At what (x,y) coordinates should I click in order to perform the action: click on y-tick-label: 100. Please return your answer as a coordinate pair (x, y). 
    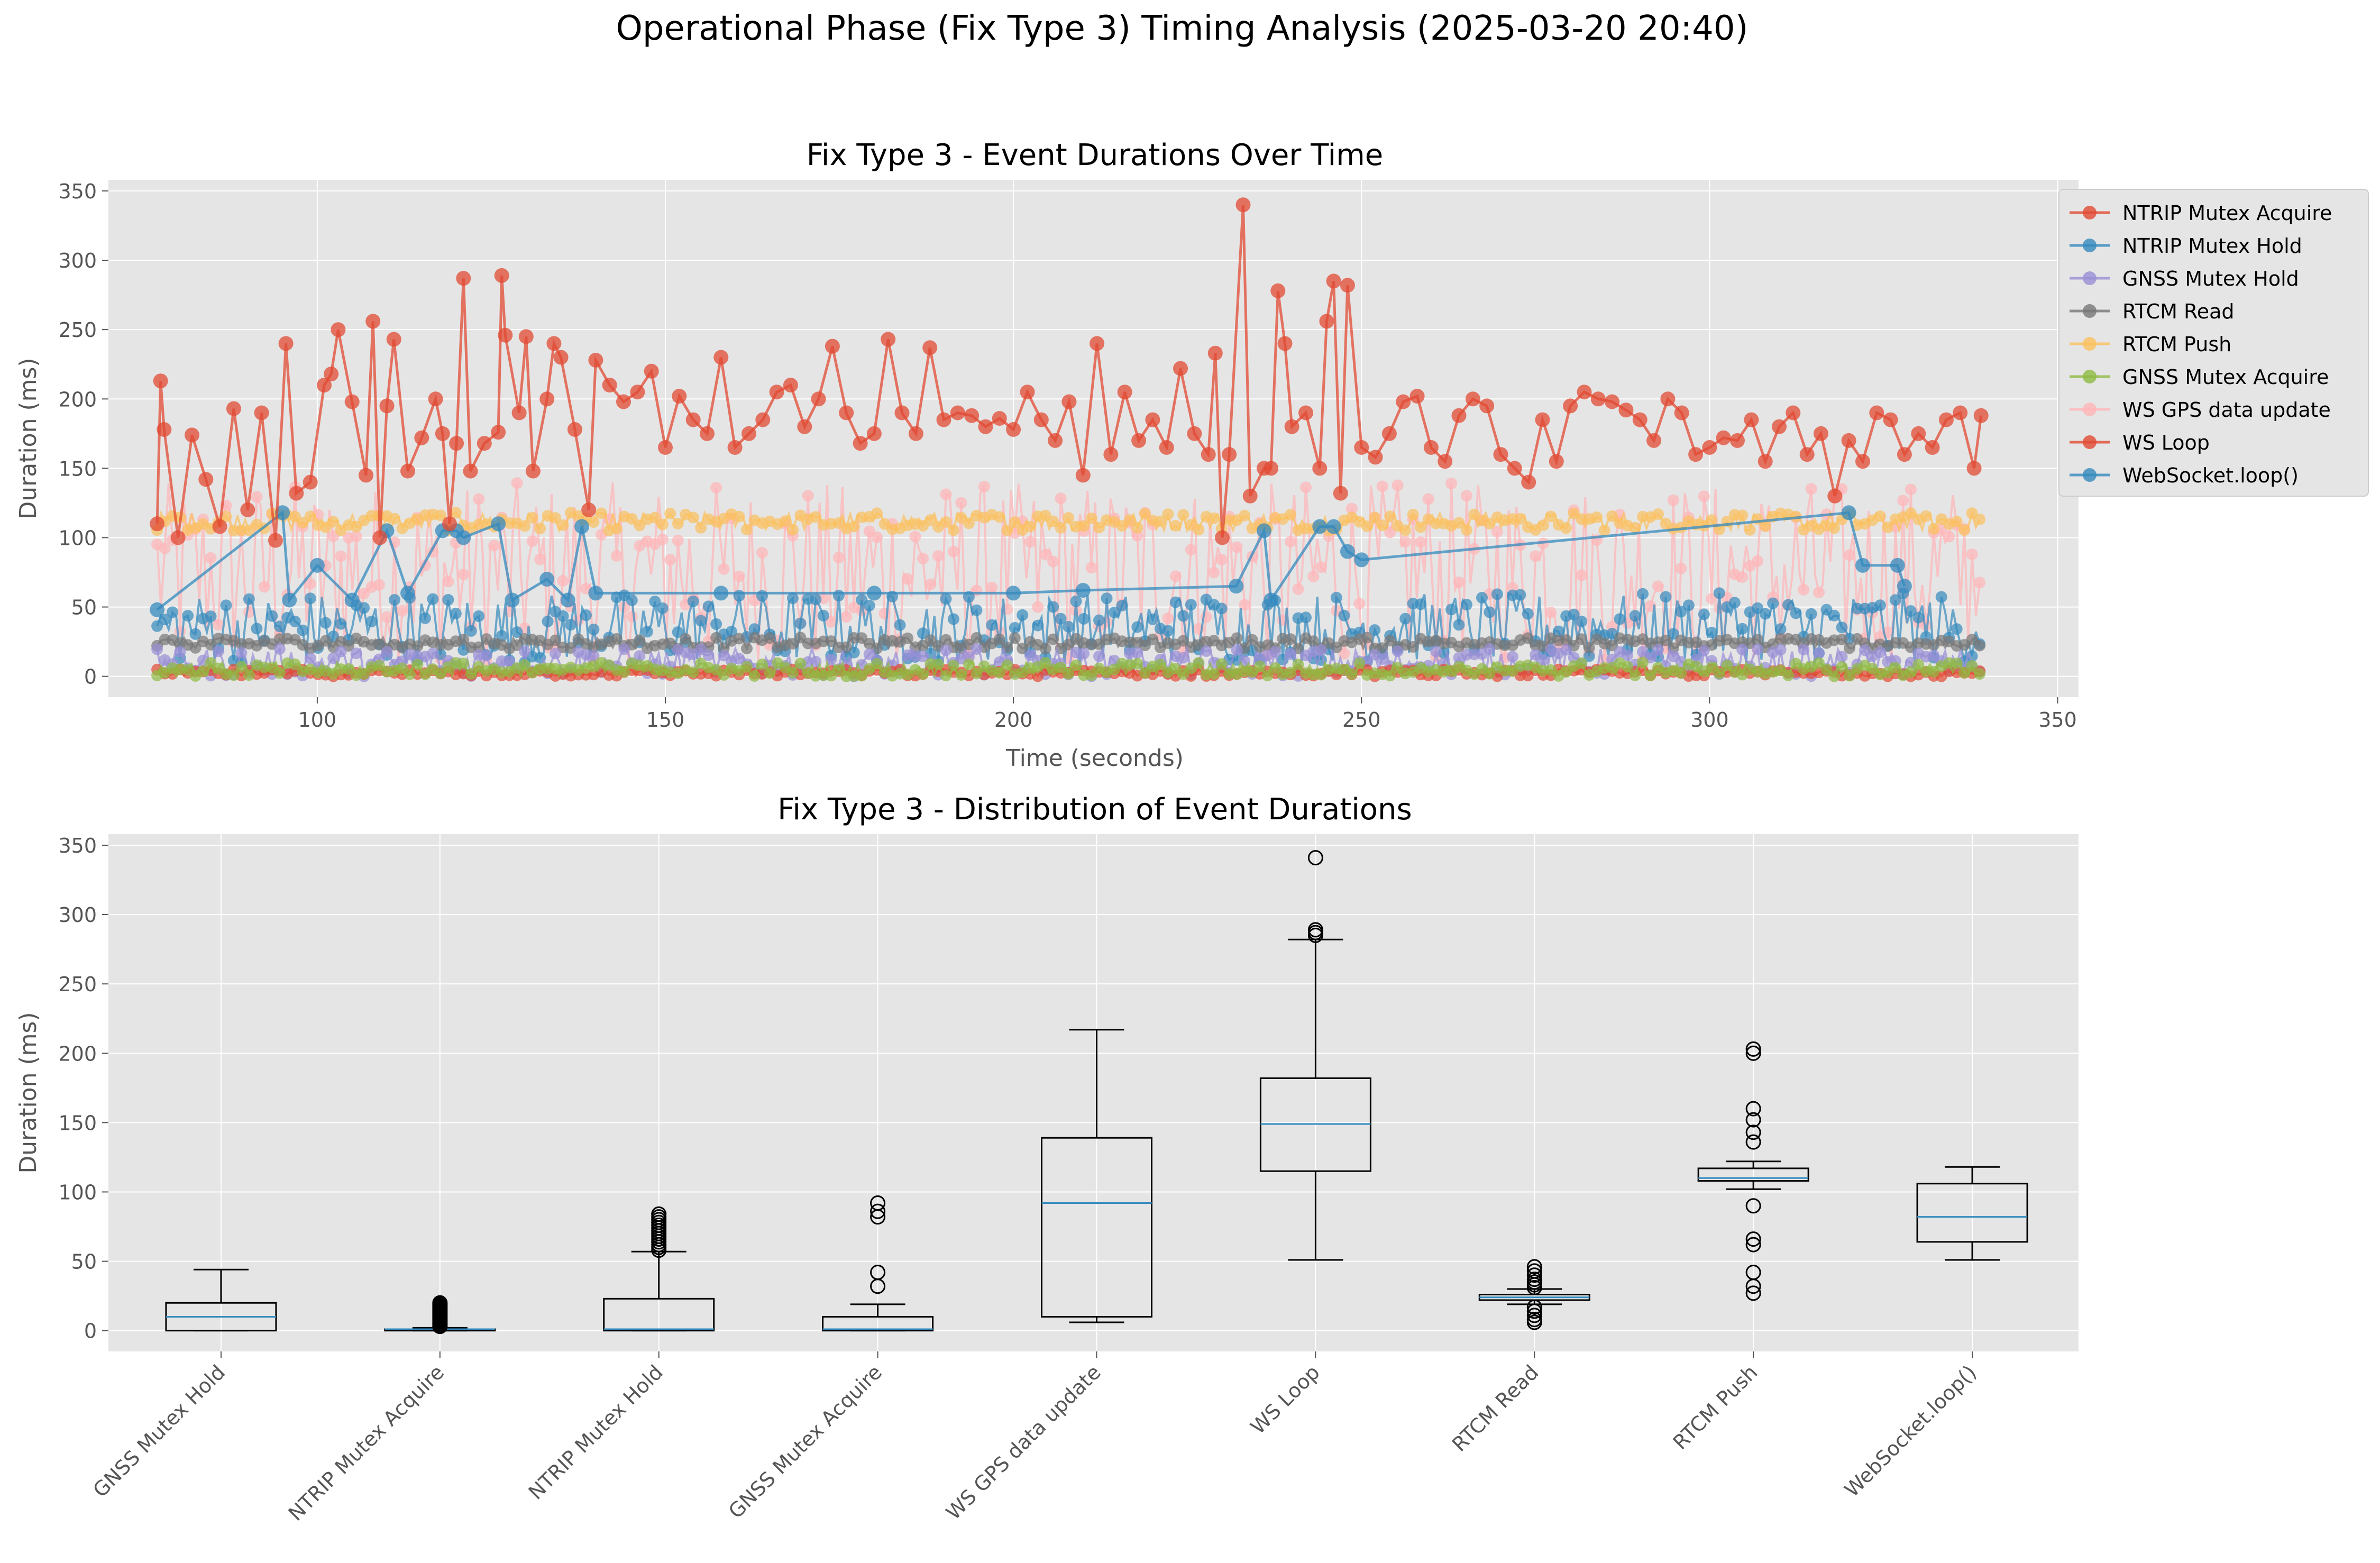
    Looking at the image, I should click on (77, 538).